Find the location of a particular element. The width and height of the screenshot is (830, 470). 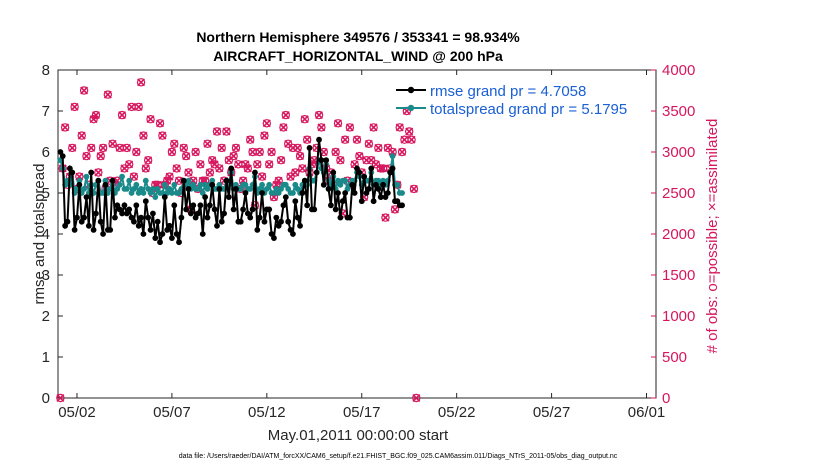

y-tick-label-right: 1500 is located at coordinates (678, 275).